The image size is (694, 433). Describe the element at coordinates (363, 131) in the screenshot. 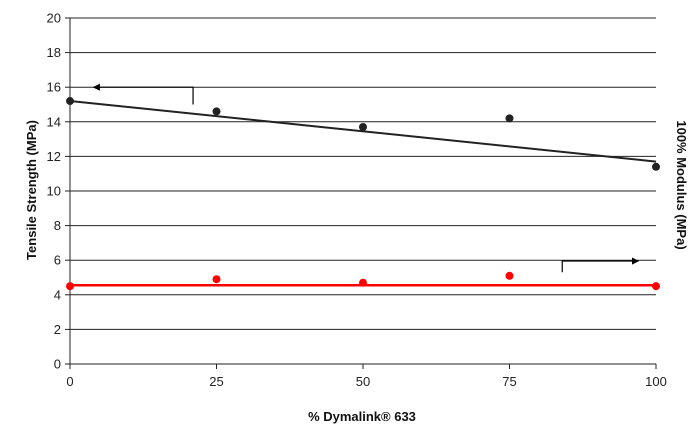

I see `trendline-tensile-strength` at that location.